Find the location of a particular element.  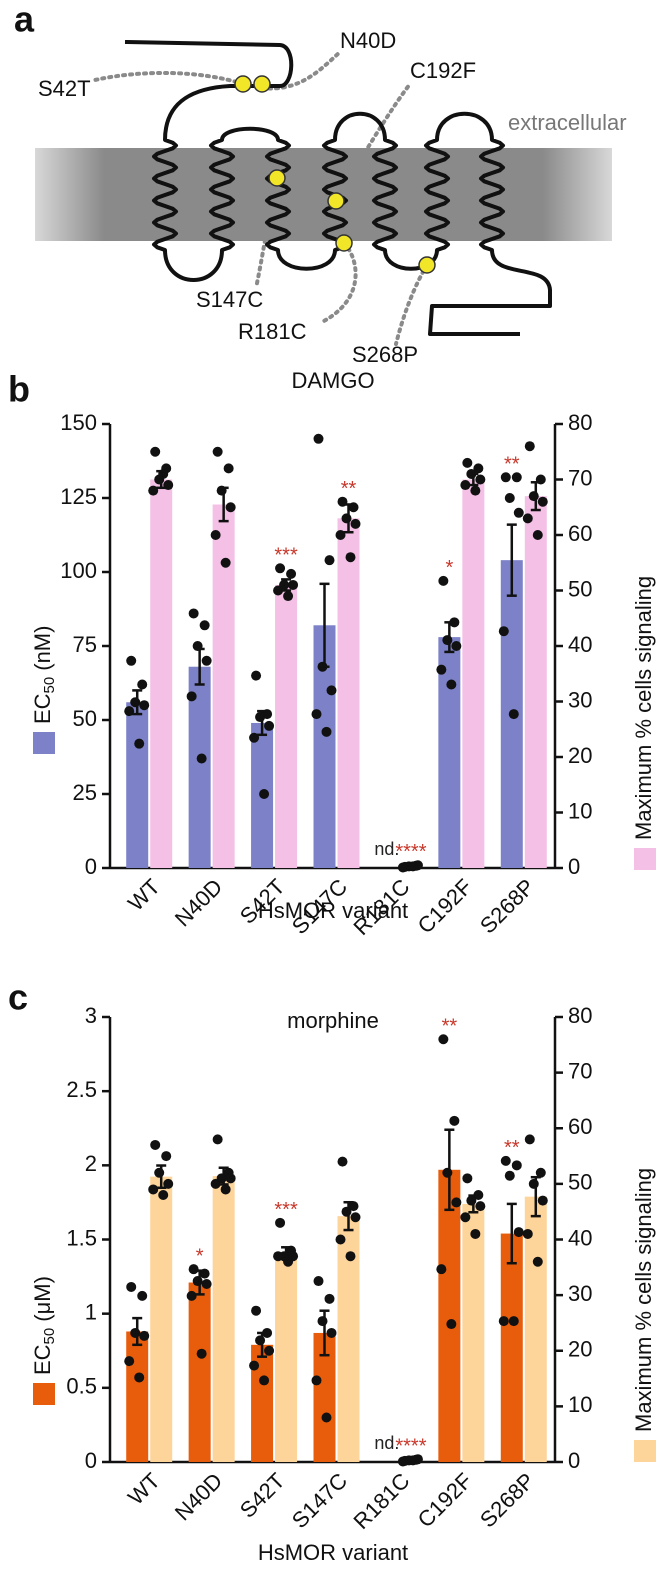

y2-tick-label: 50 is located at coordinates (580, 1182).